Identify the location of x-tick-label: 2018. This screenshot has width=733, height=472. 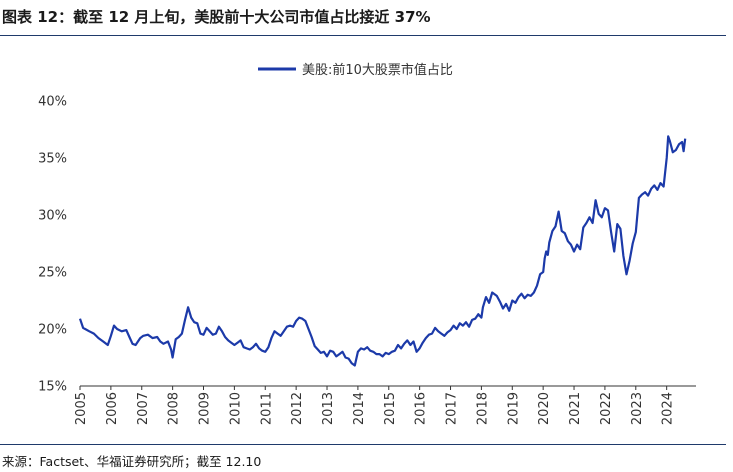
(482, 408).